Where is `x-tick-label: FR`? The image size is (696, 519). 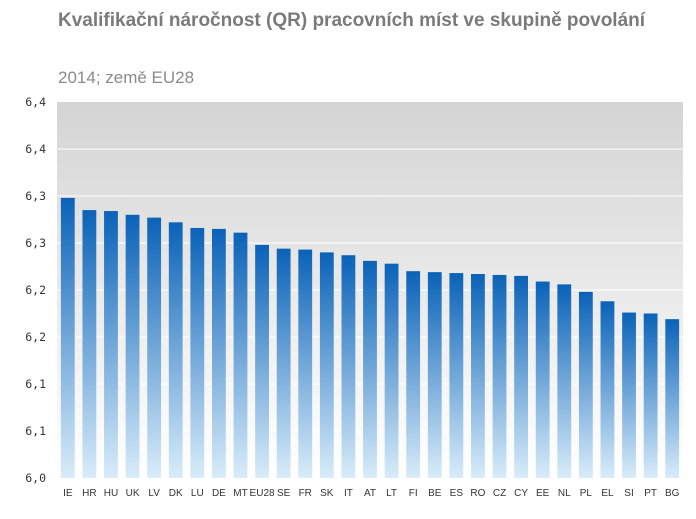 x-tick-label: FR is located at coordinates (305, 493).